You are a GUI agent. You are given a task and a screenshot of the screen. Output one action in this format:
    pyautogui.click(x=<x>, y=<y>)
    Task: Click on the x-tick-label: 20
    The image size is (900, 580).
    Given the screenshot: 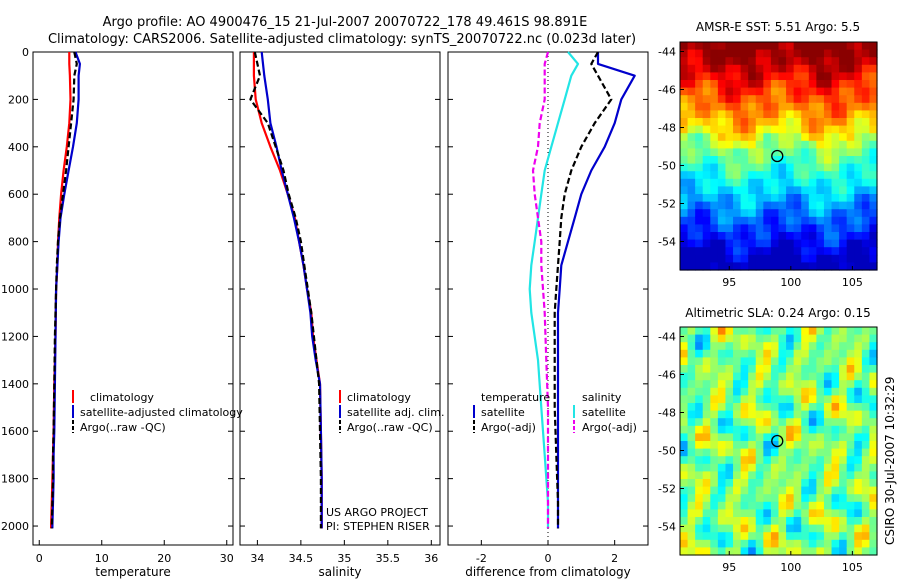 What is the action you would take?
    pyautogui.click(x=164, y=558)
    